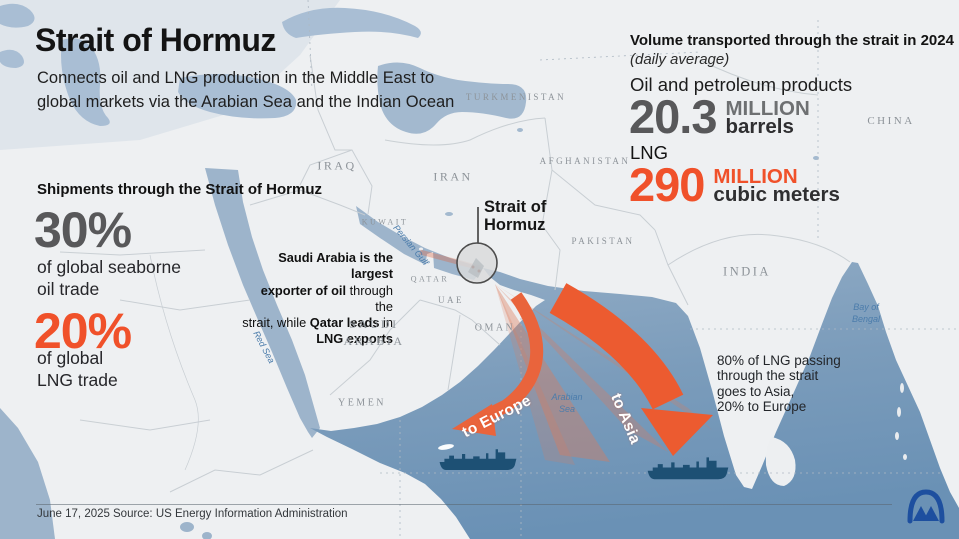  I want to click on volume-oil-unit-top: MILLION, so click(767, 108).